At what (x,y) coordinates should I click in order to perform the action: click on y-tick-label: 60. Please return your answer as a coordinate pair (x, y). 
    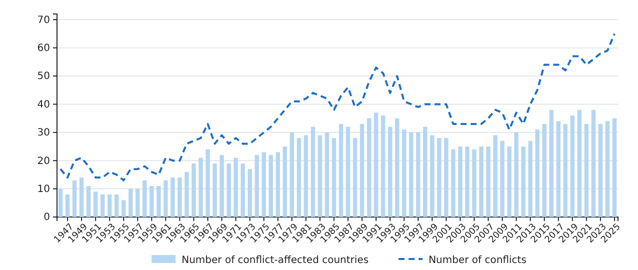
    Looking at the image, I should click on (43, 48).